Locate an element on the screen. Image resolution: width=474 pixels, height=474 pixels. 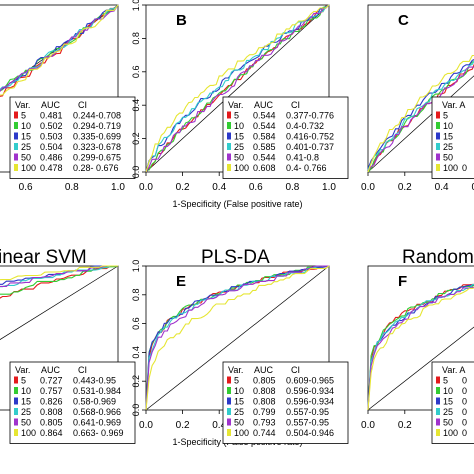
panel-A-legend-var: 100 is located at coordinates (28, 168).